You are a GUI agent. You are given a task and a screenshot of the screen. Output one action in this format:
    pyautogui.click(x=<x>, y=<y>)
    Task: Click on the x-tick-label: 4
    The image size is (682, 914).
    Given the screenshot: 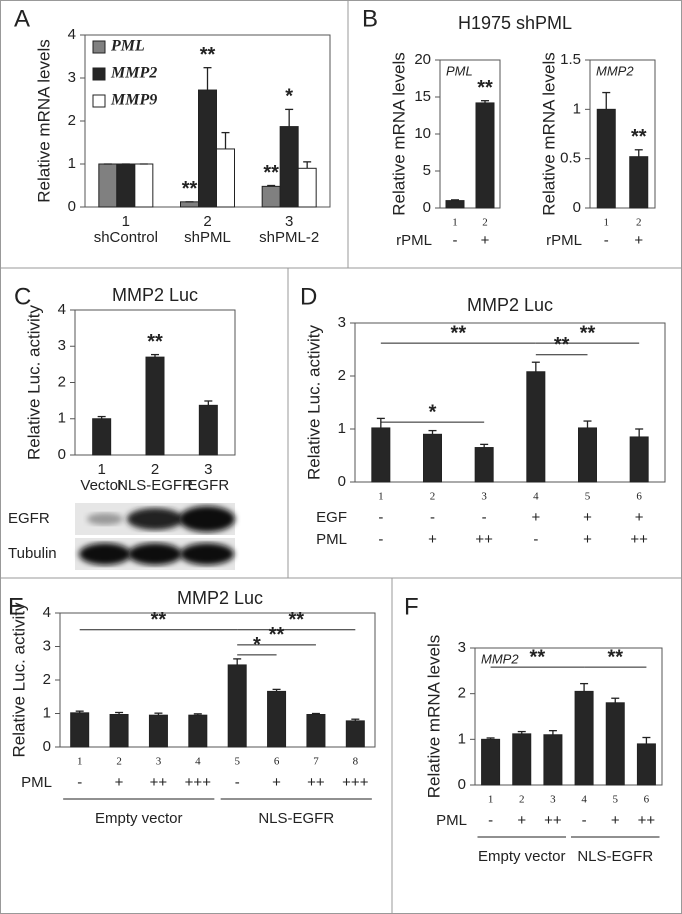 What is the action you would take?
    pyautogui.click(x=584, y=800)
    